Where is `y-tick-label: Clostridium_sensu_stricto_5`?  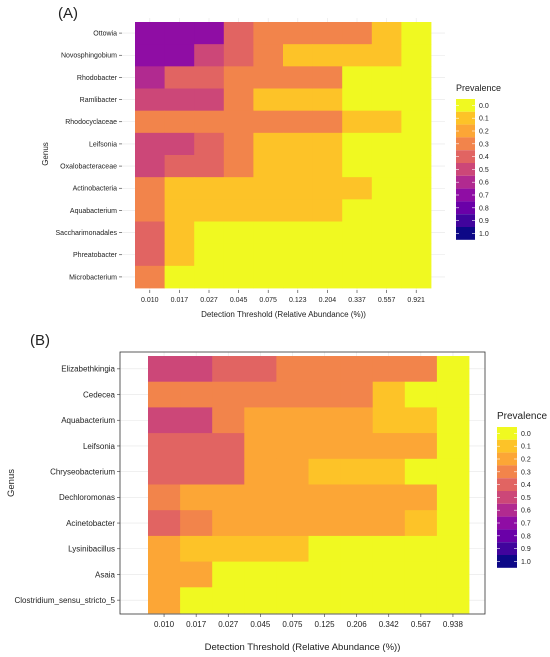
y-tick-label: Clostridium_sensu_stricto_5 is located at coordinates (65, 600).